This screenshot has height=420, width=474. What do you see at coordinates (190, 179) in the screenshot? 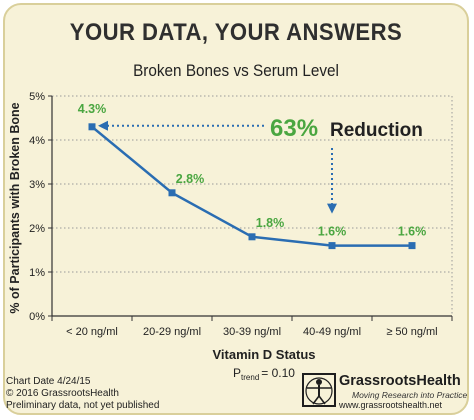
I see `data-label: 2.8%` at bounding box center [190, 179].